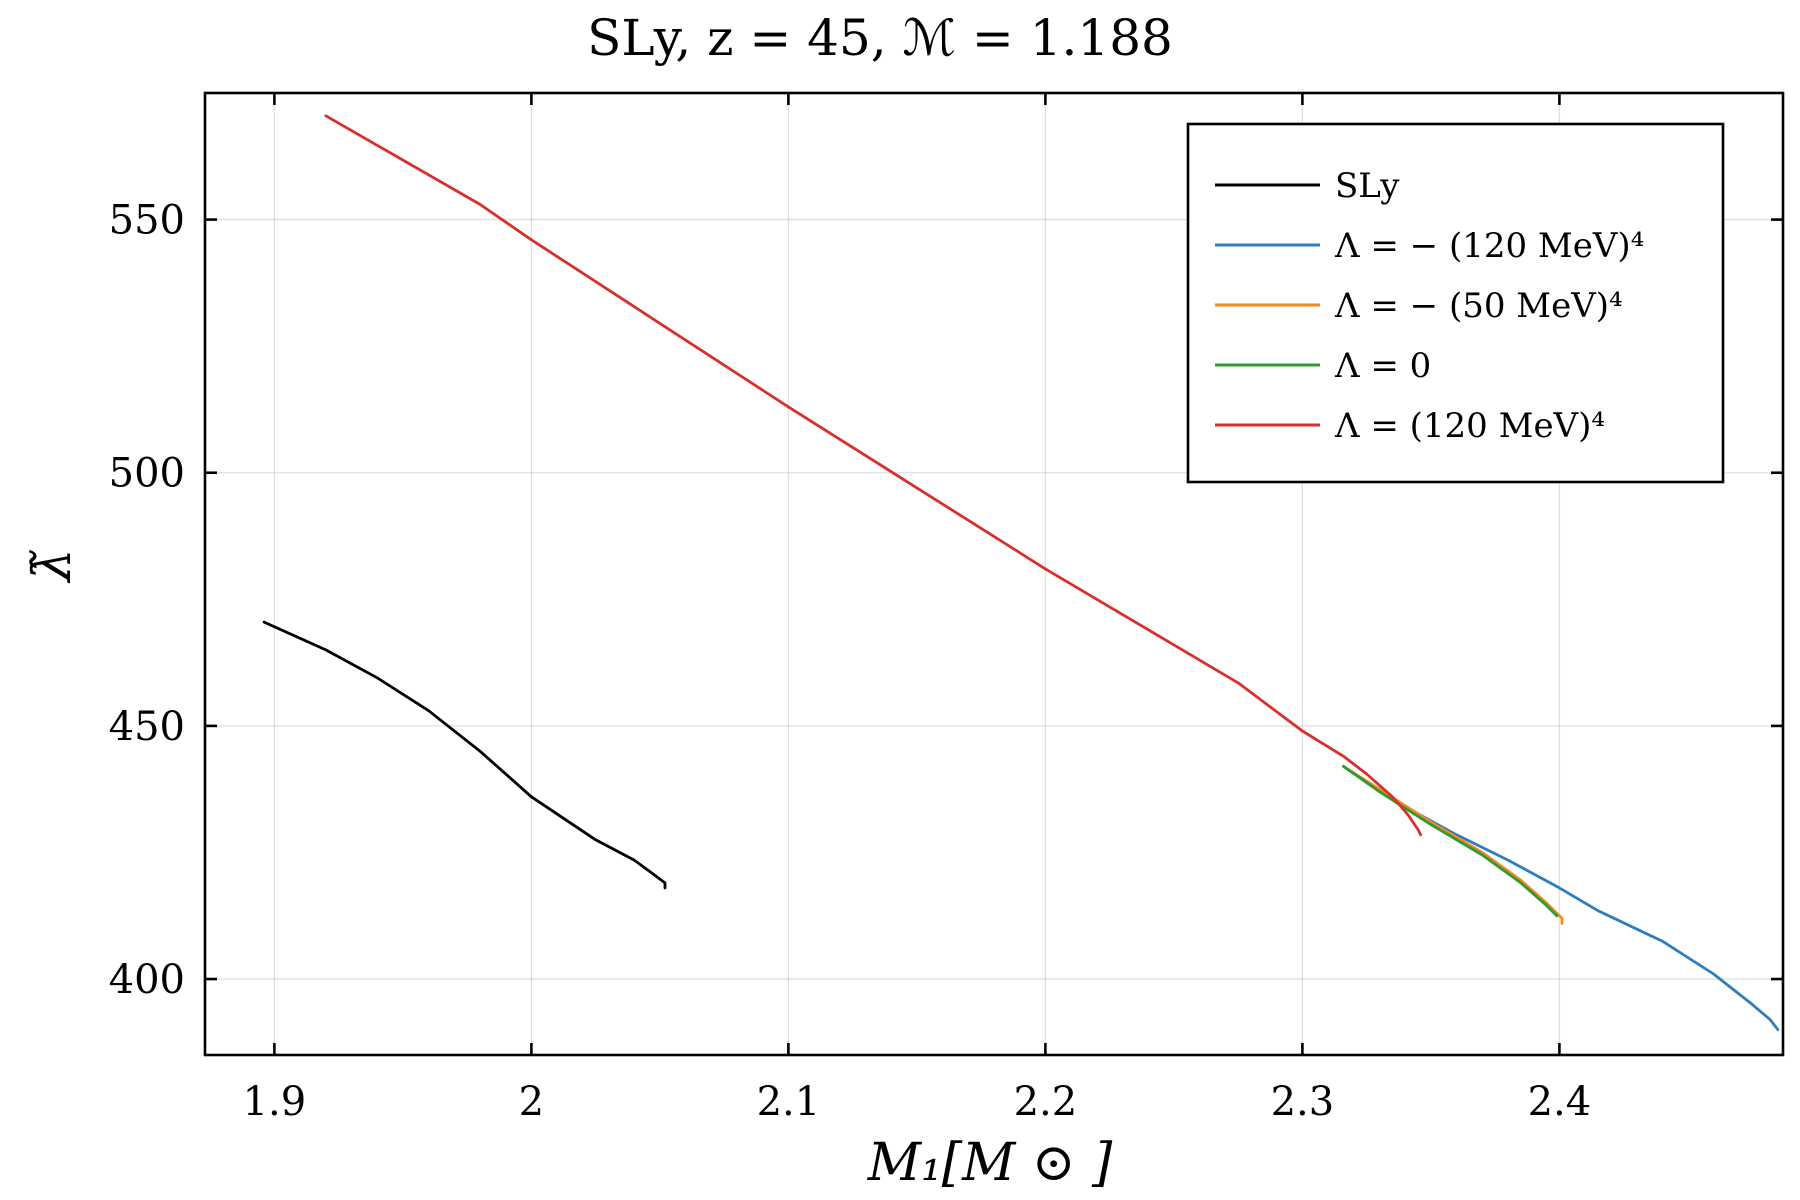 The height and width of the screenshot is (1200, 1800). Describe the element at coordinates (1478, 306) in the screenshot. I see `legend-label-2: Λ = − (50 MeV)⁴` at that location.